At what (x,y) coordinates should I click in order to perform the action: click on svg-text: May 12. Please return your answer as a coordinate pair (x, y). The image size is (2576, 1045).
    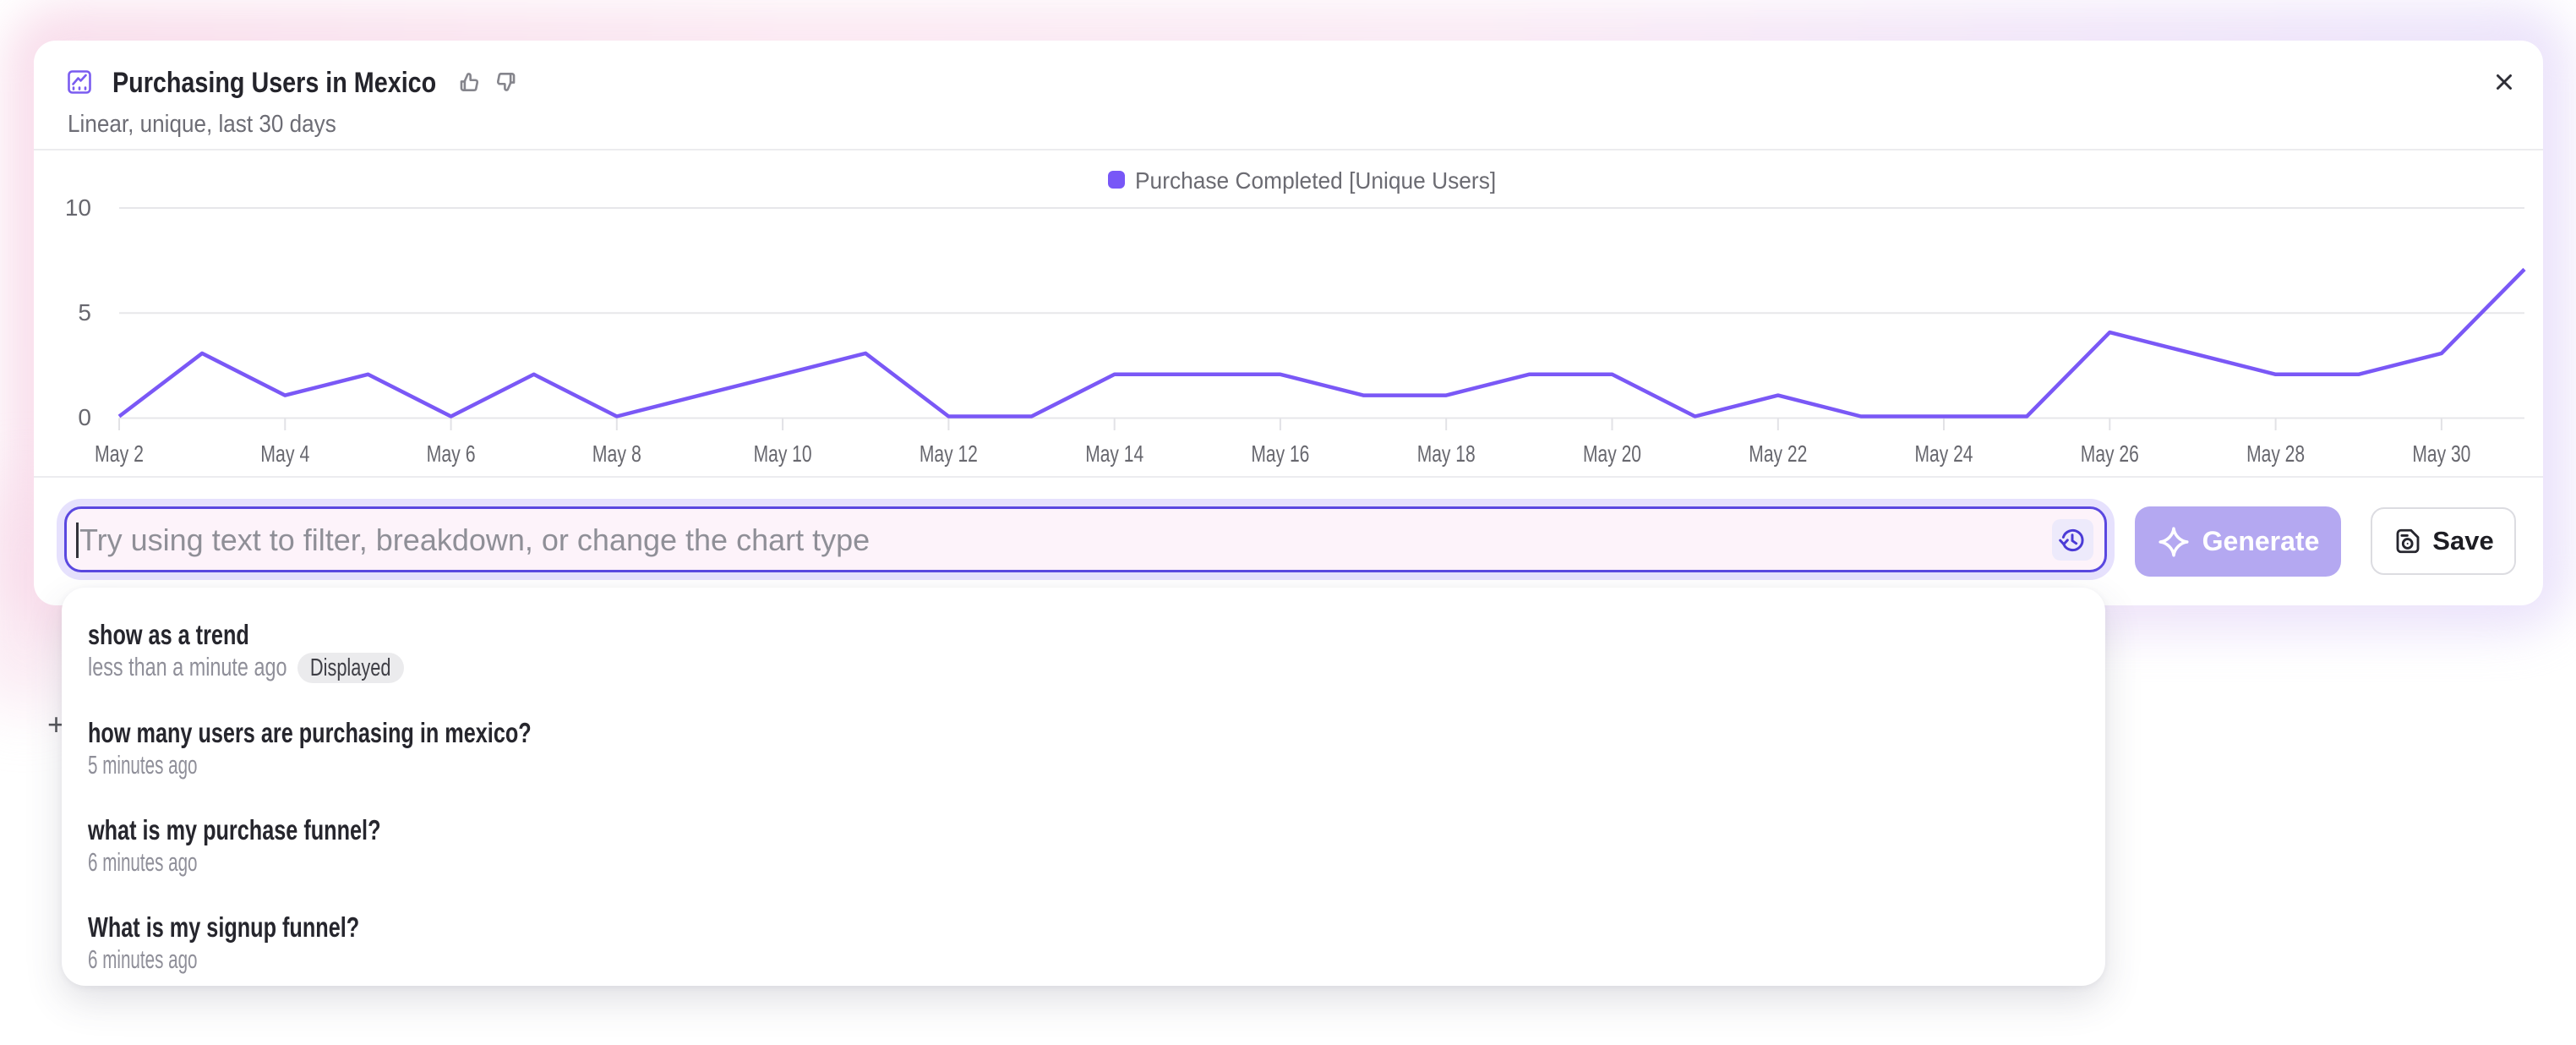
    Looking at the image, I should click on (949, 453).